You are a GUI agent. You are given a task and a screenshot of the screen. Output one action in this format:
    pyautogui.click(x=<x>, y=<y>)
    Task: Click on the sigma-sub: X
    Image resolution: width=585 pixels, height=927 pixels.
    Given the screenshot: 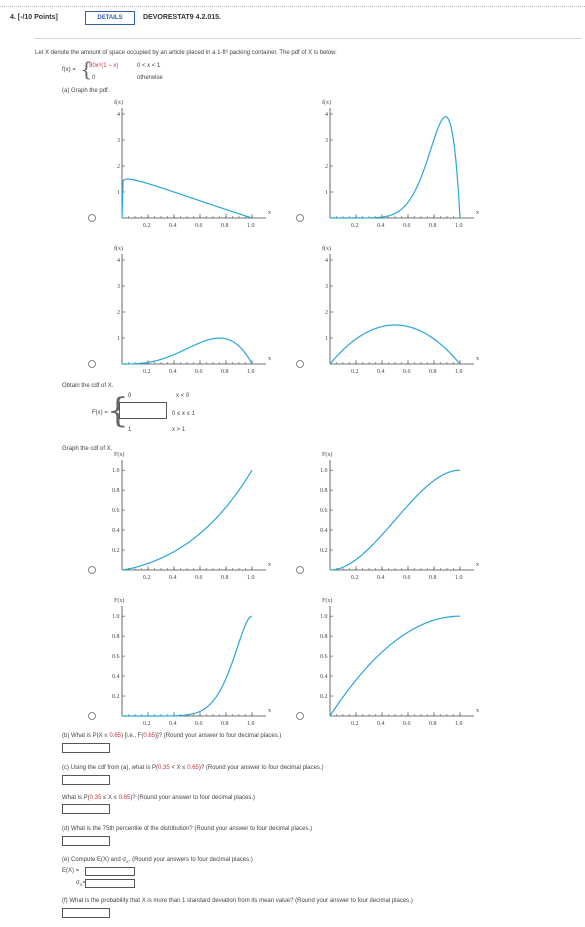 What is the action you would take?
    pyautogui.click(x=81, y=885)
    